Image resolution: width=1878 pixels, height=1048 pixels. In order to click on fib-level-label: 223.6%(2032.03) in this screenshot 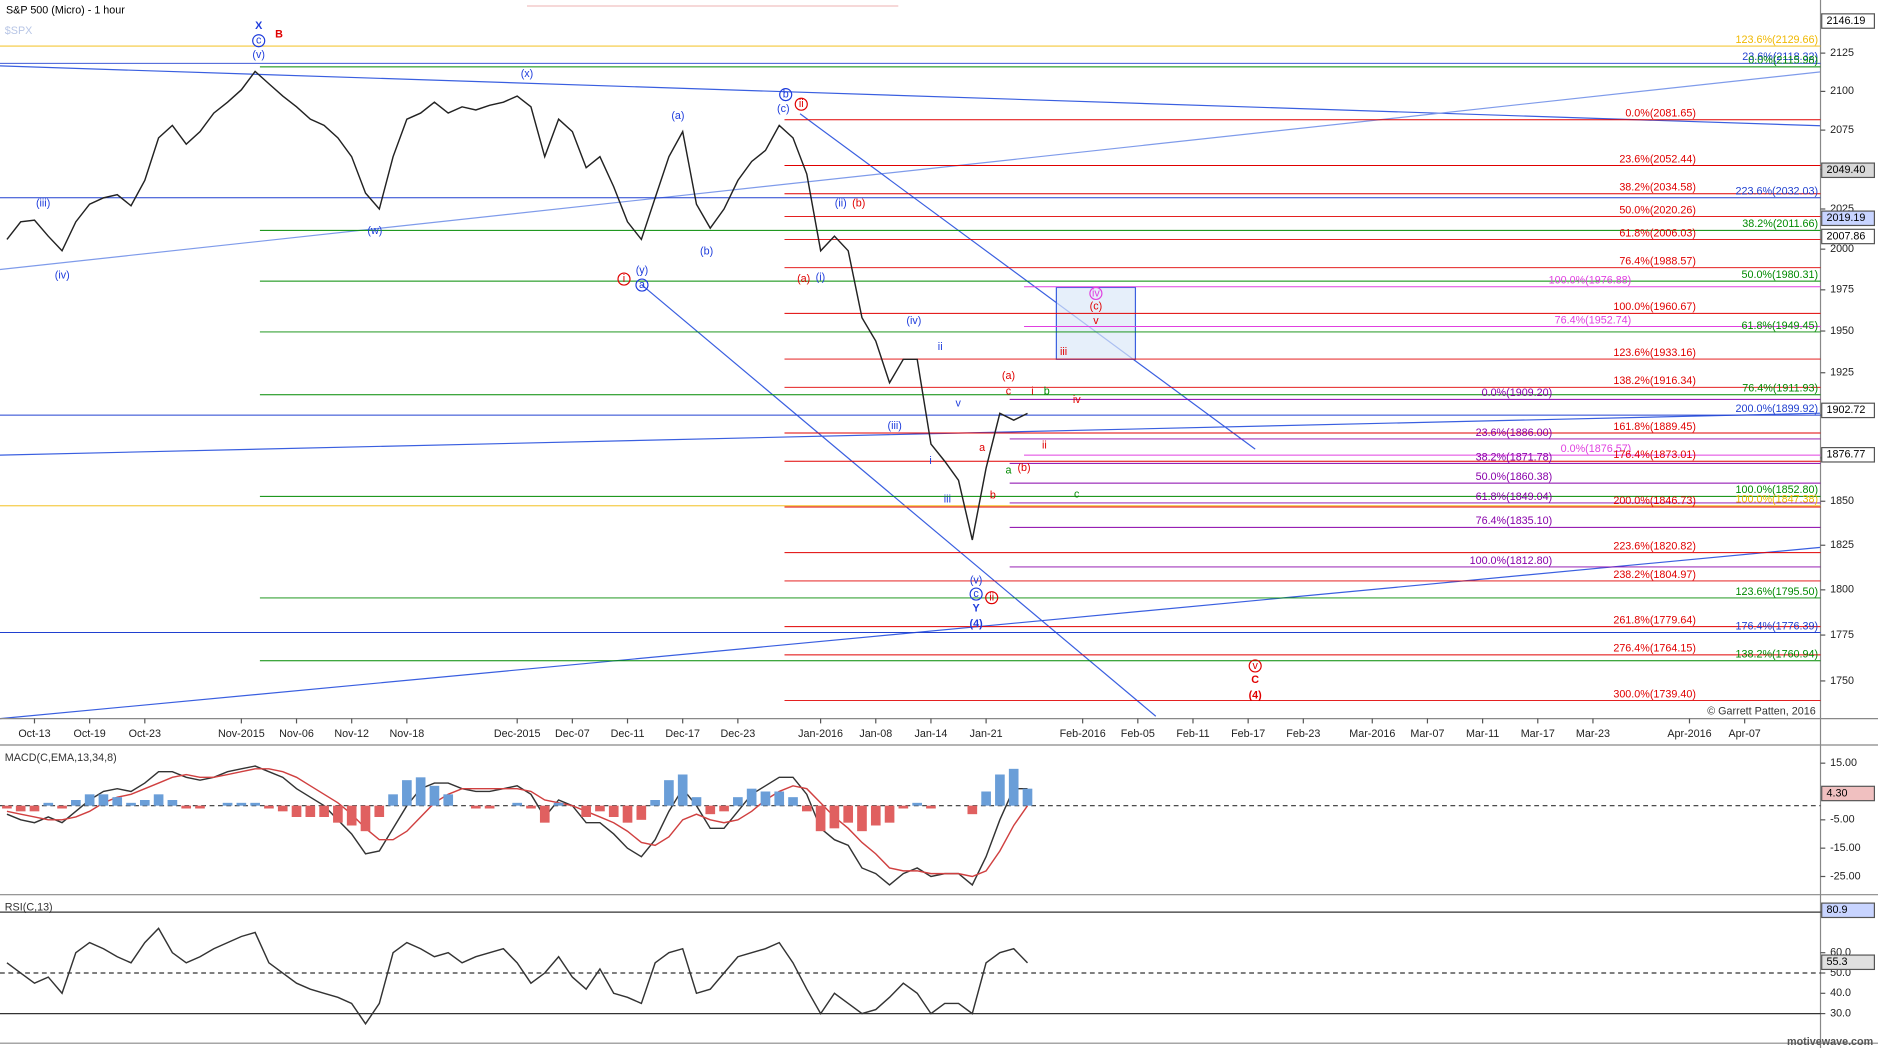, I will do `click(1777, 192)`.